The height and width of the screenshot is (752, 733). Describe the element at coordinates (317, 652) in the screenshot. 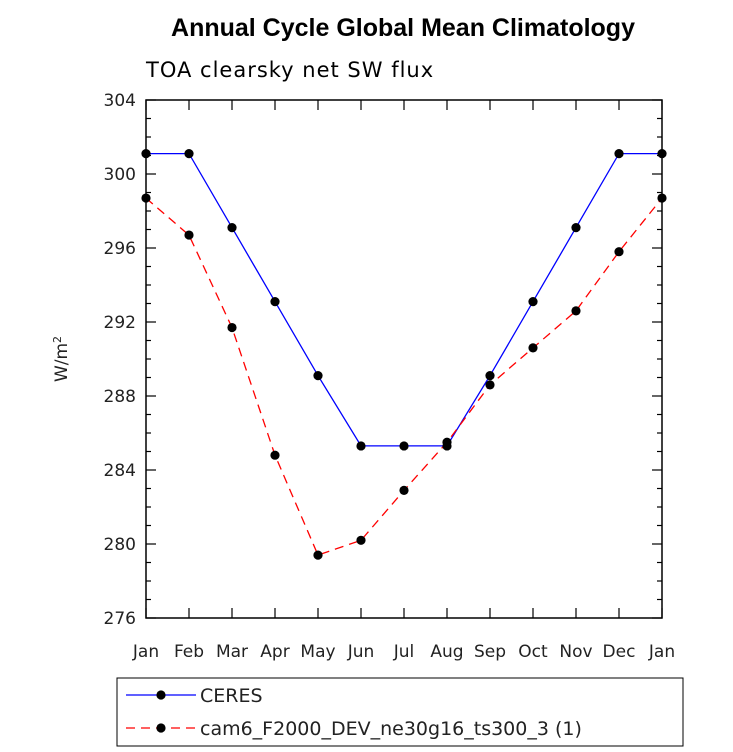

I see `x-tick-label: May` at that location.